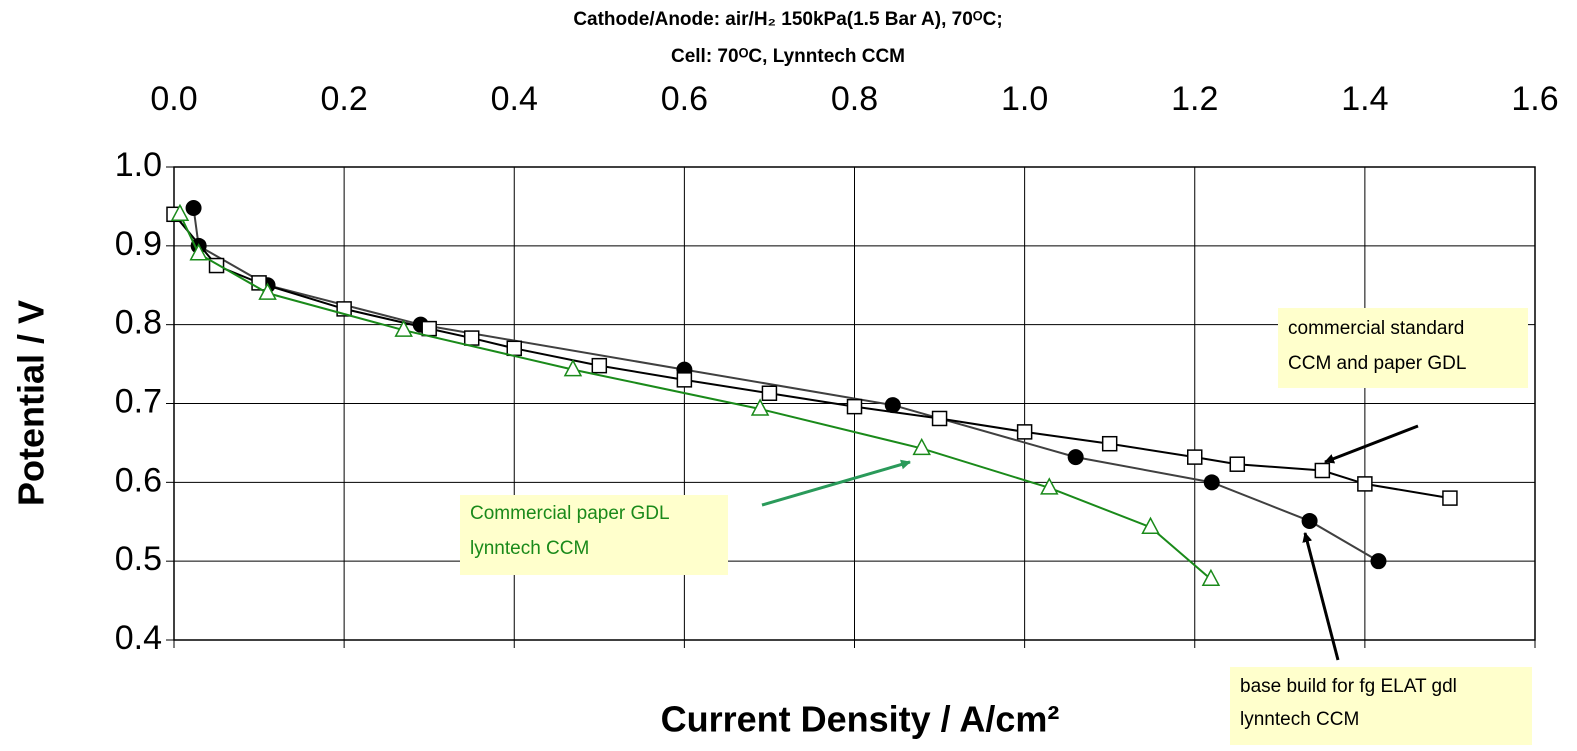  Describe the element at coordinates (343, 99) in the screenshot. I see `x-tick-label: 0.2` at that location.